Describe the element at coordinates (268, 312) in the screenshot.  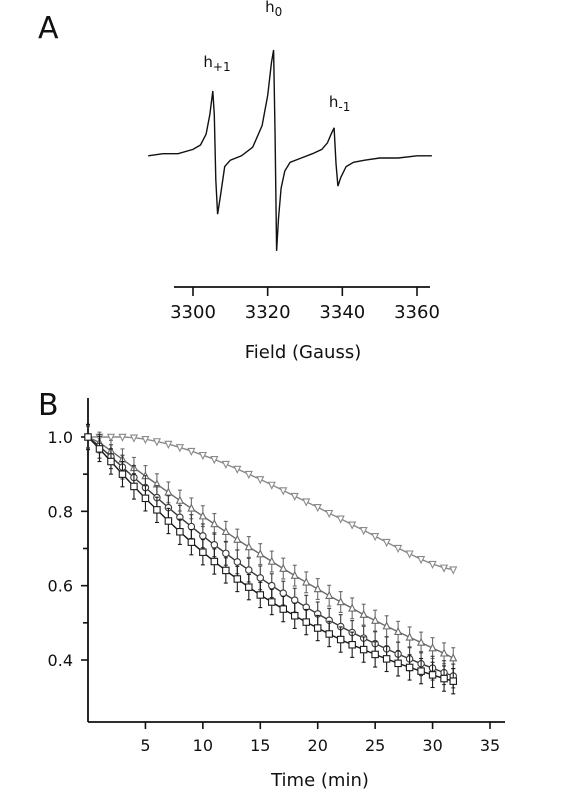
I see `panel-a-x-tick-label: 3320` at that location.